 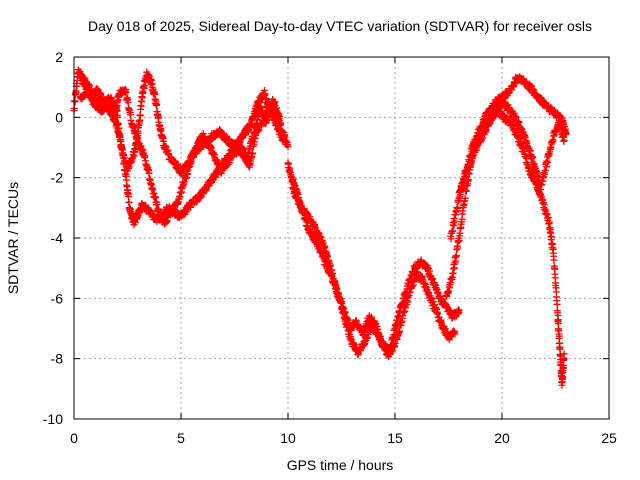 I want to click on x-tick-label: 15, so click(x=395, y=438).